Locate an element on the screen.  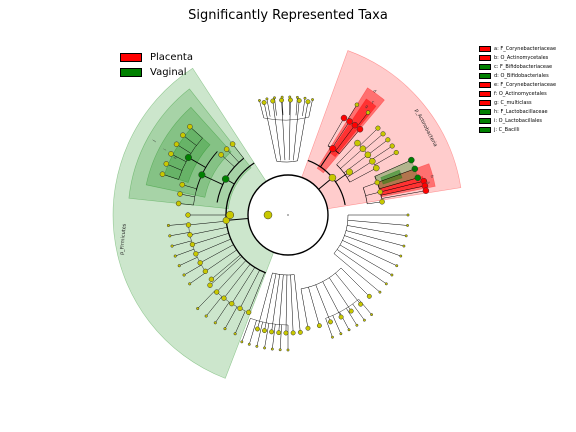
taxa-legend-item: i: O_Lactobacillales is located at coordinates (517, 120).